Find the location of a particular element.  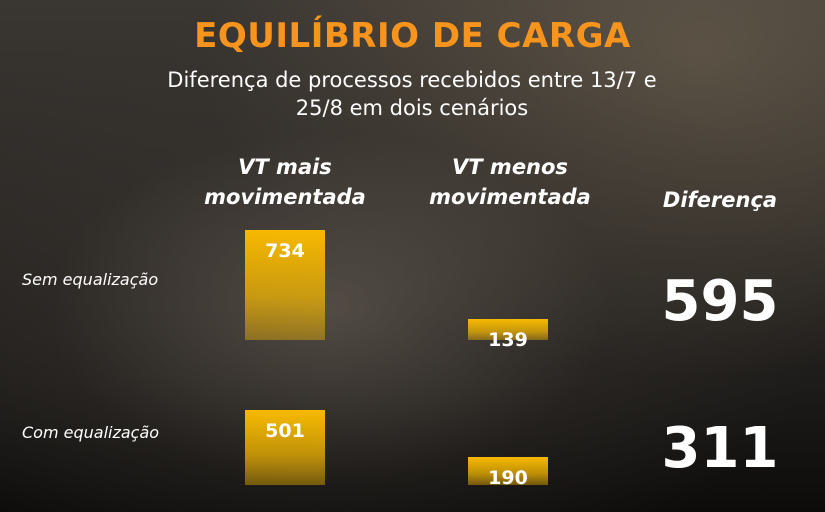

column-header: VT mais movimentada is located at coordinates (285, 182).